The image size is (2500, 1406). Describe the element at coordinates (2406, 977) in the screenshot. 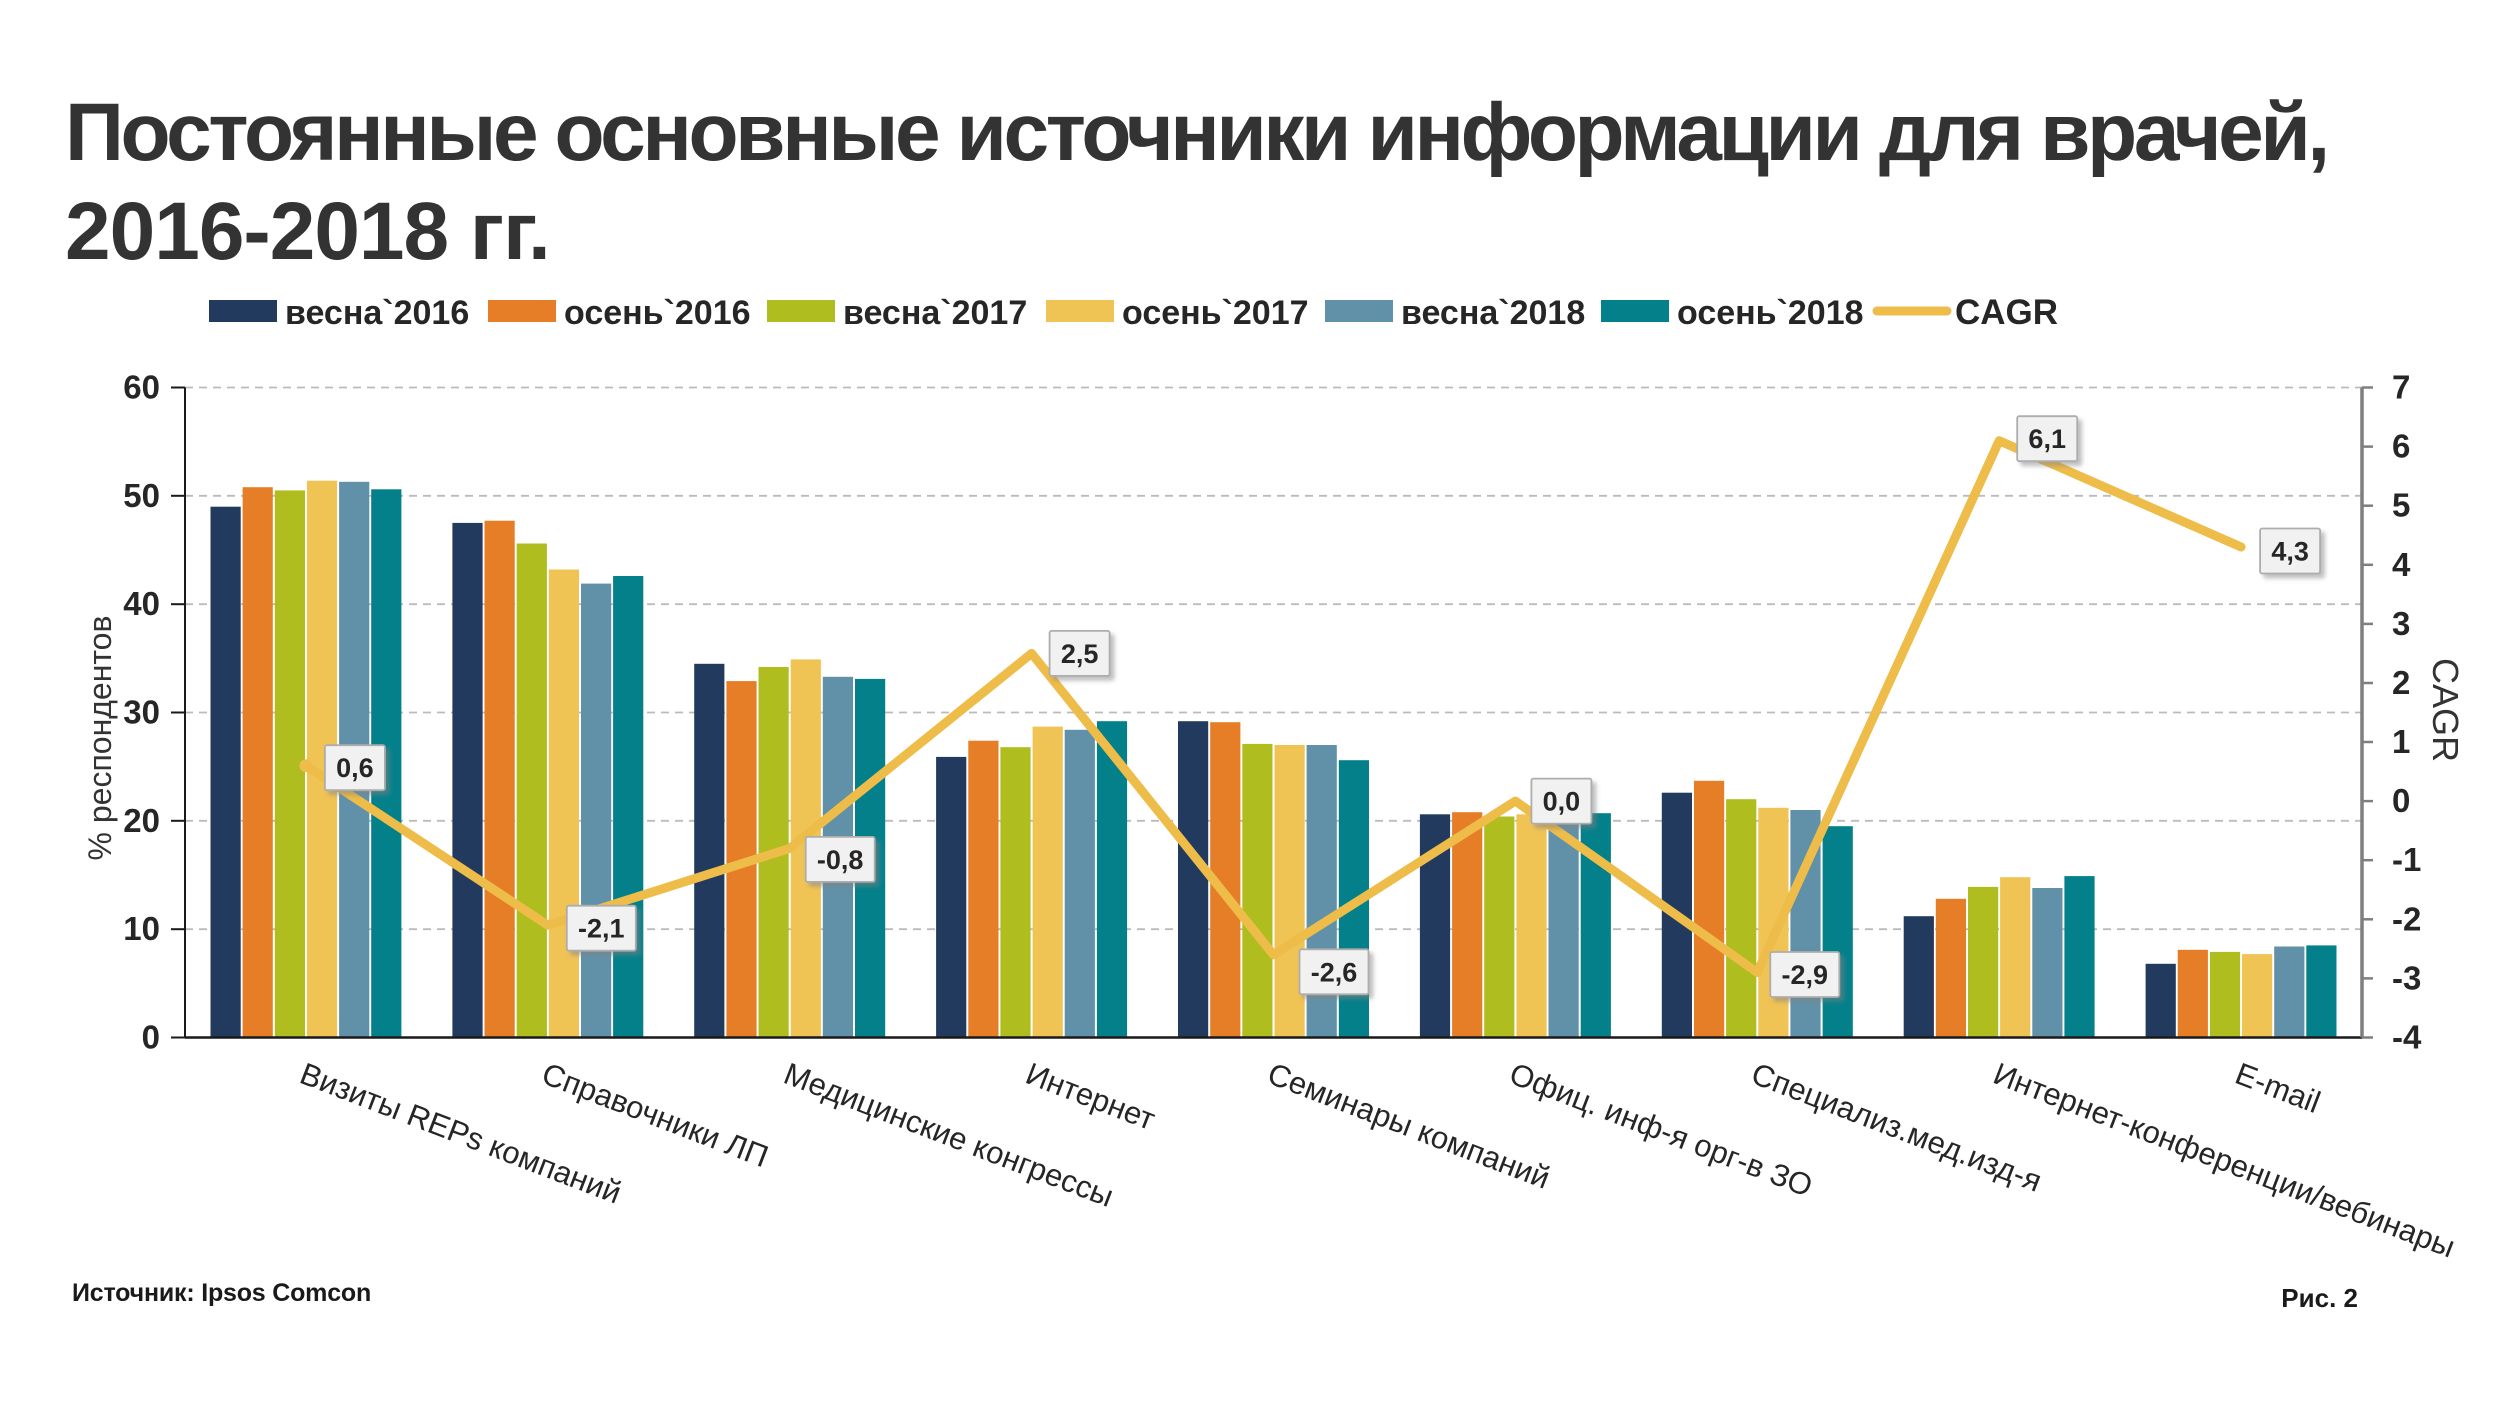

I see `svg-text: -3` at that location.